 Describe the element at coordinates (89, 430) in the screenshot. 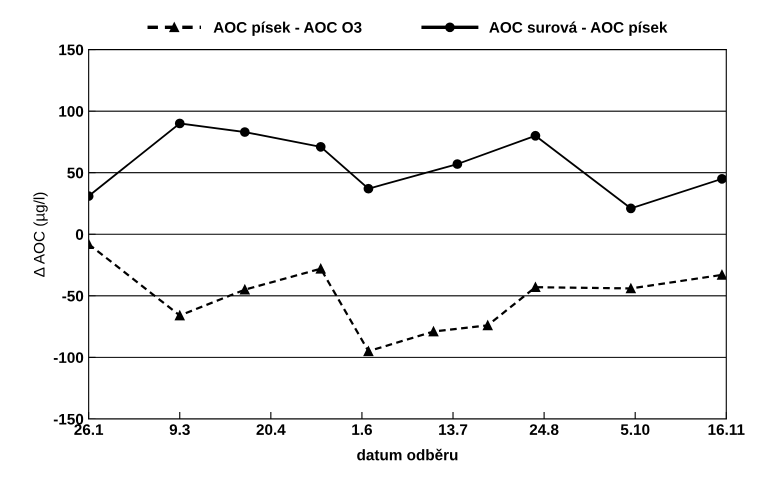

I see `x-tick-label: 26.1` at that location.